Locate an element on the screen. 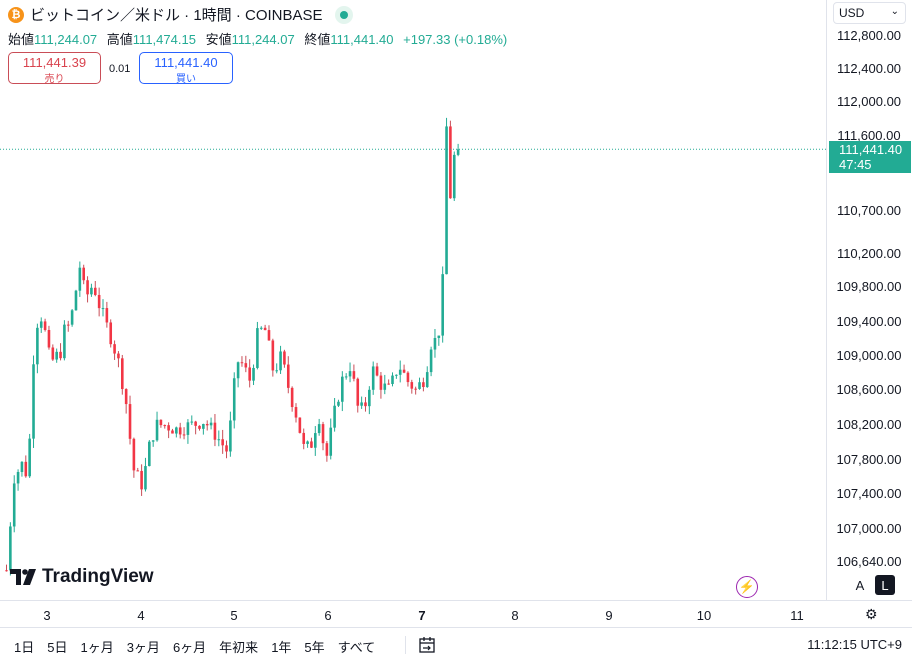 The image size is (912, 661). range-button: すべて is located at coordinates (356, 647).